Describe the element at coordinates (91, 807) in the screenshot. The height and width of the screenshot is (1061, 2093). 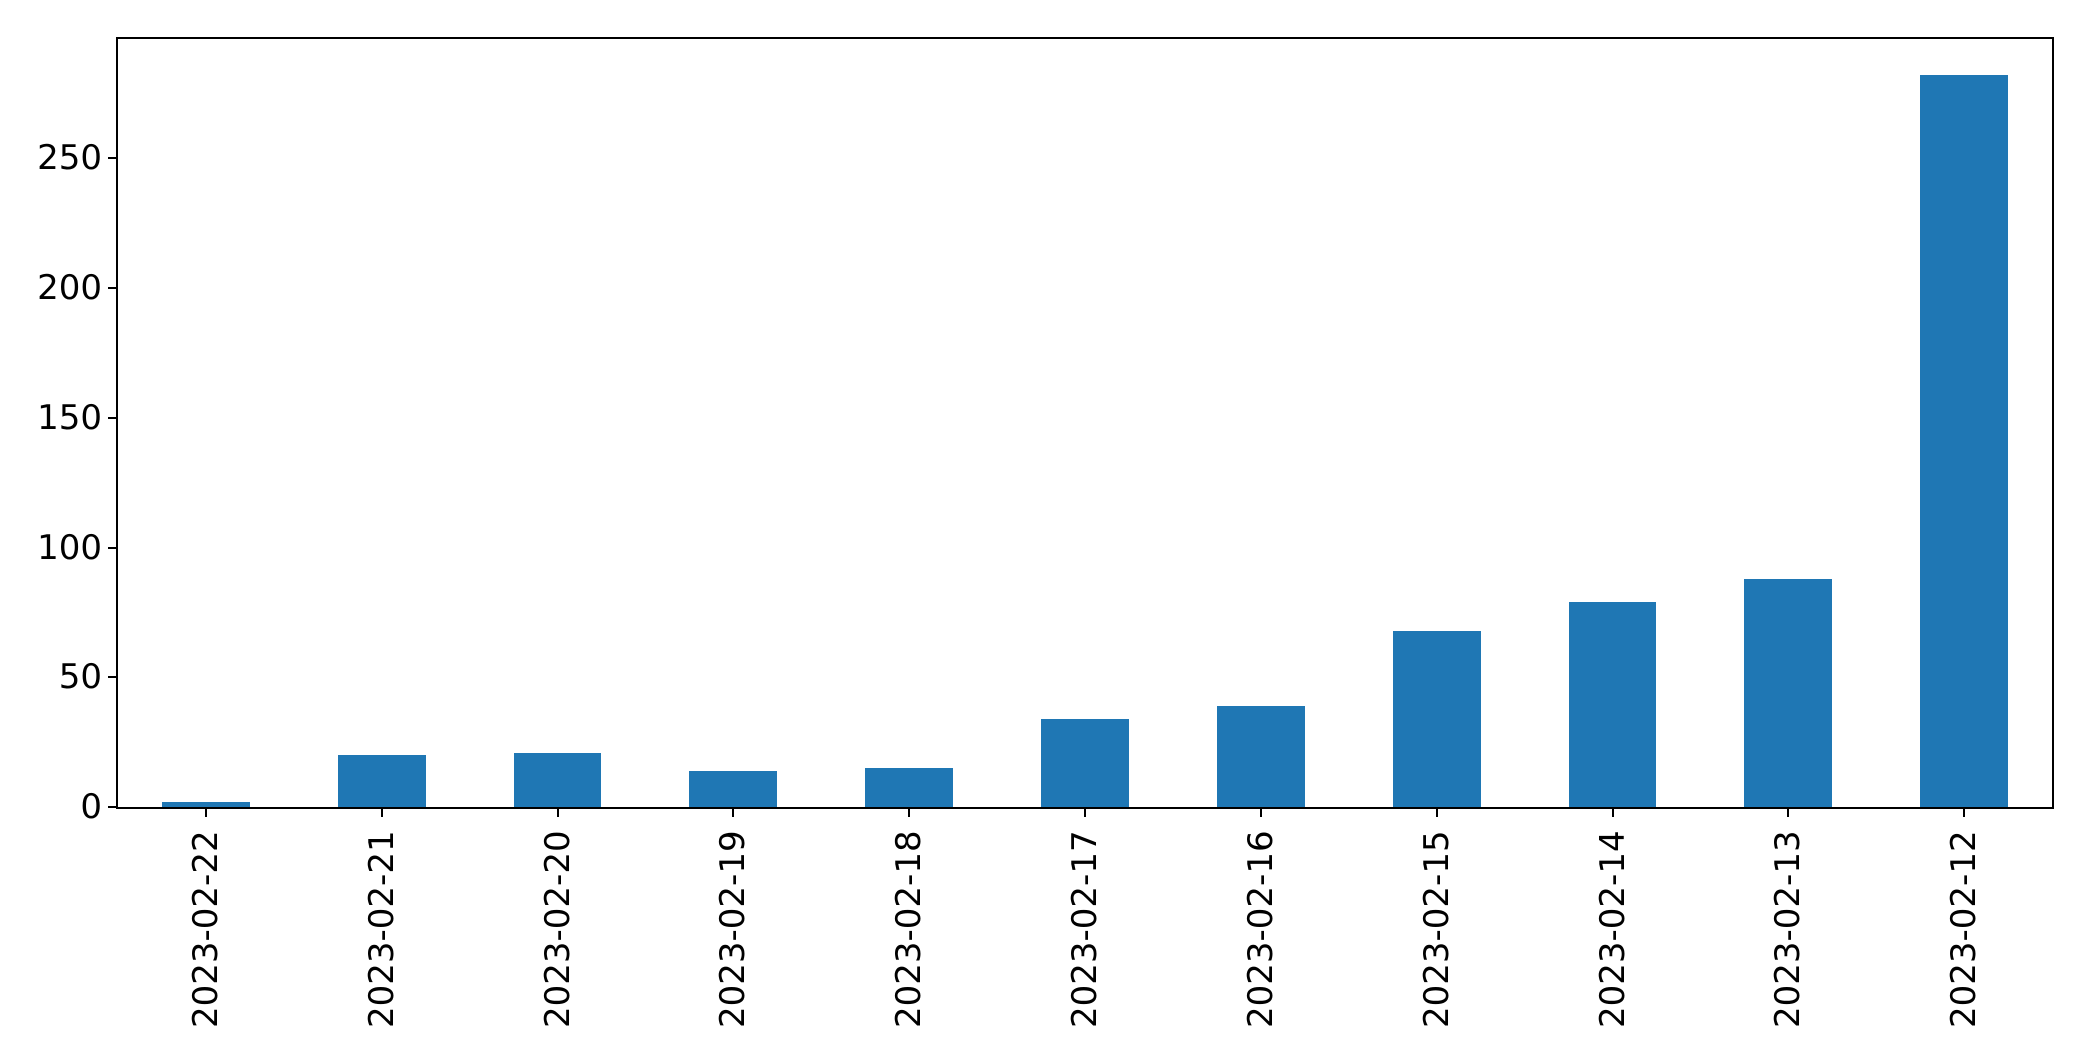
I see `y-tick-label: 0` at that location.